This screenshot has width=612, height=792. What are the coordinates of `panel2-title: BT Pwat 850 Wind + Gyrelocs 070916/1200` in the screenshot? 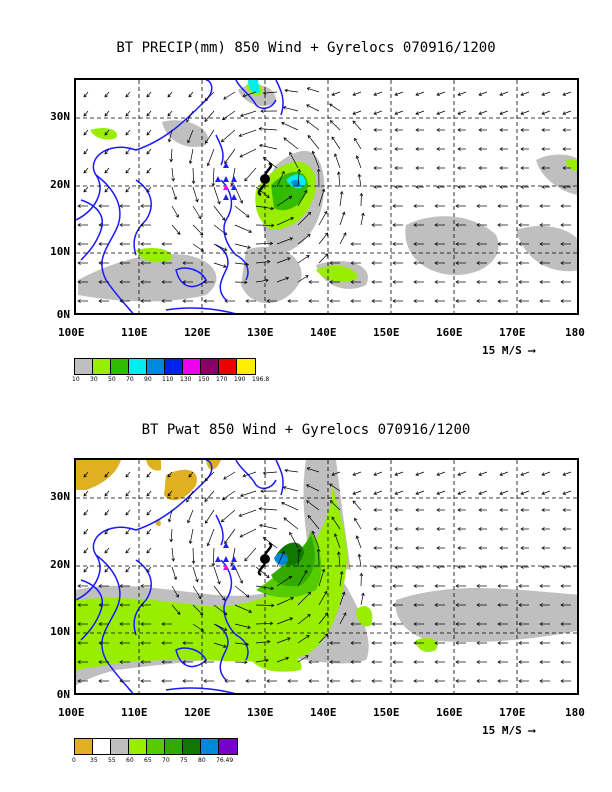 It's located at (306, 430).